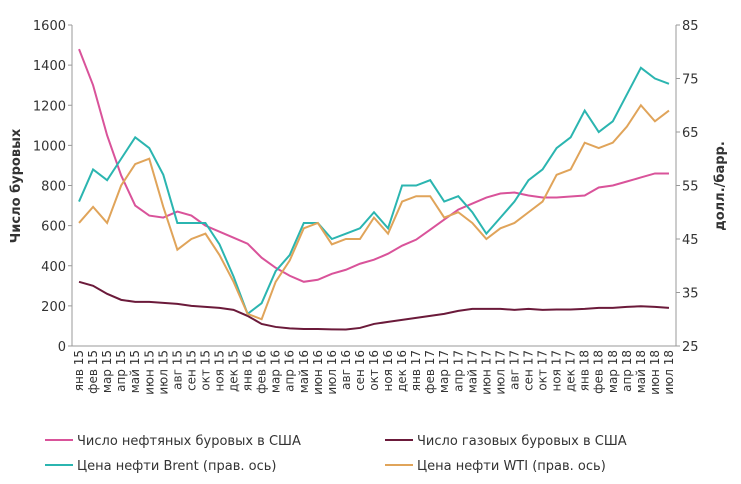 Image resolution: width=741 pixels, height=484 pixels. Describe the element at coordinates (669, 372) in the screenshot. I see `x-tick-label: июл 18` at that location.